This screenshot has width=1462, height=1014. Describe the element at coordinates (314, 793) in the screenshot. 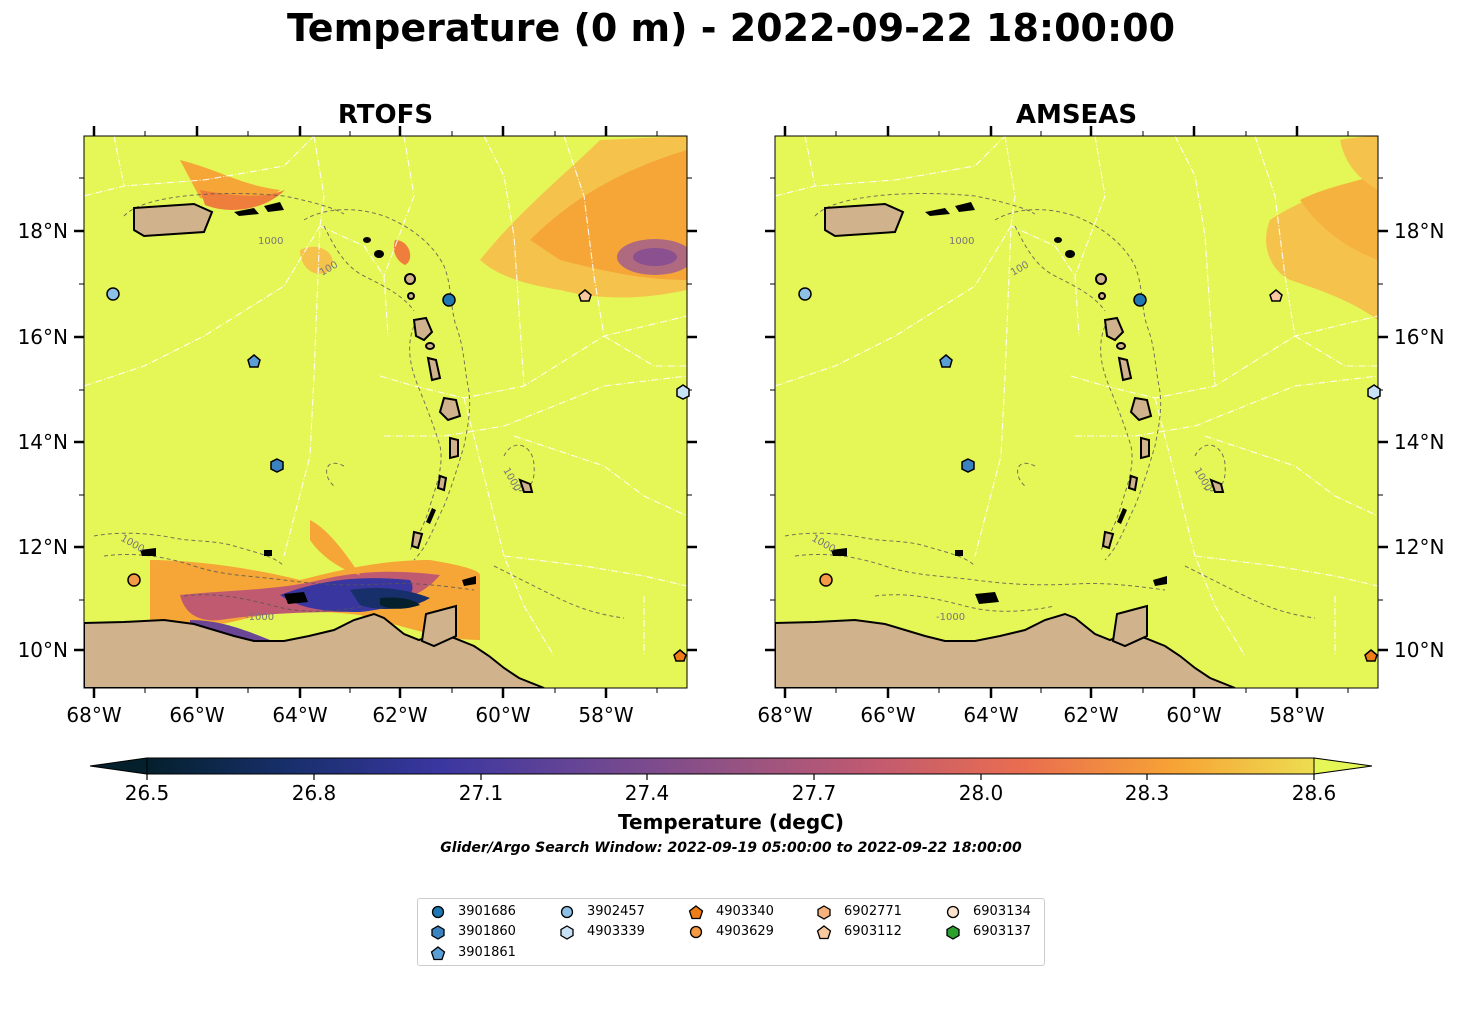

I see `colorbar-tick-label: 26.8` at that location.